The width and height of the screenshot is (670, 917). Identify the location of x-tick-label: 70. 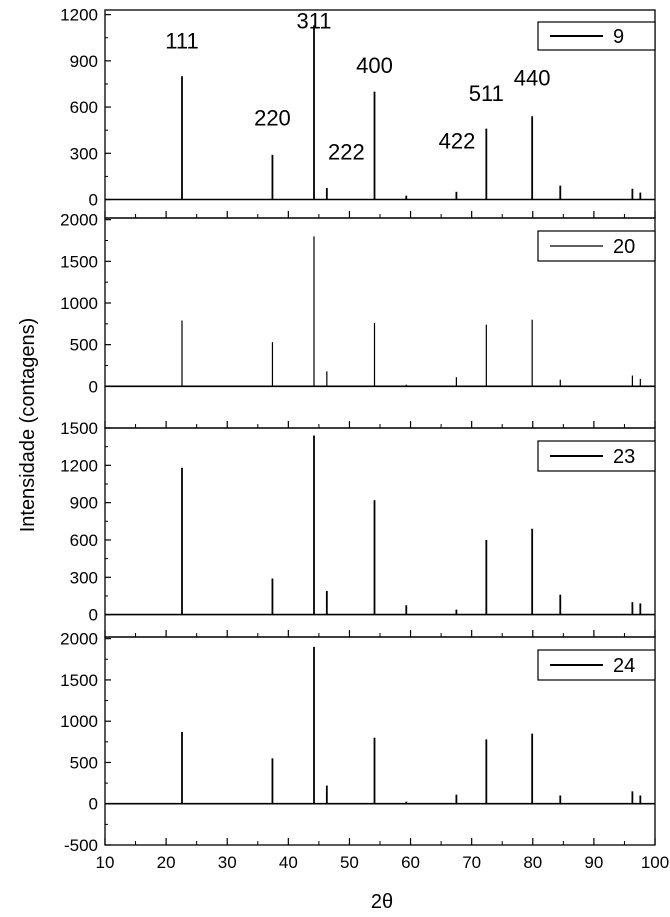
(471, 862).